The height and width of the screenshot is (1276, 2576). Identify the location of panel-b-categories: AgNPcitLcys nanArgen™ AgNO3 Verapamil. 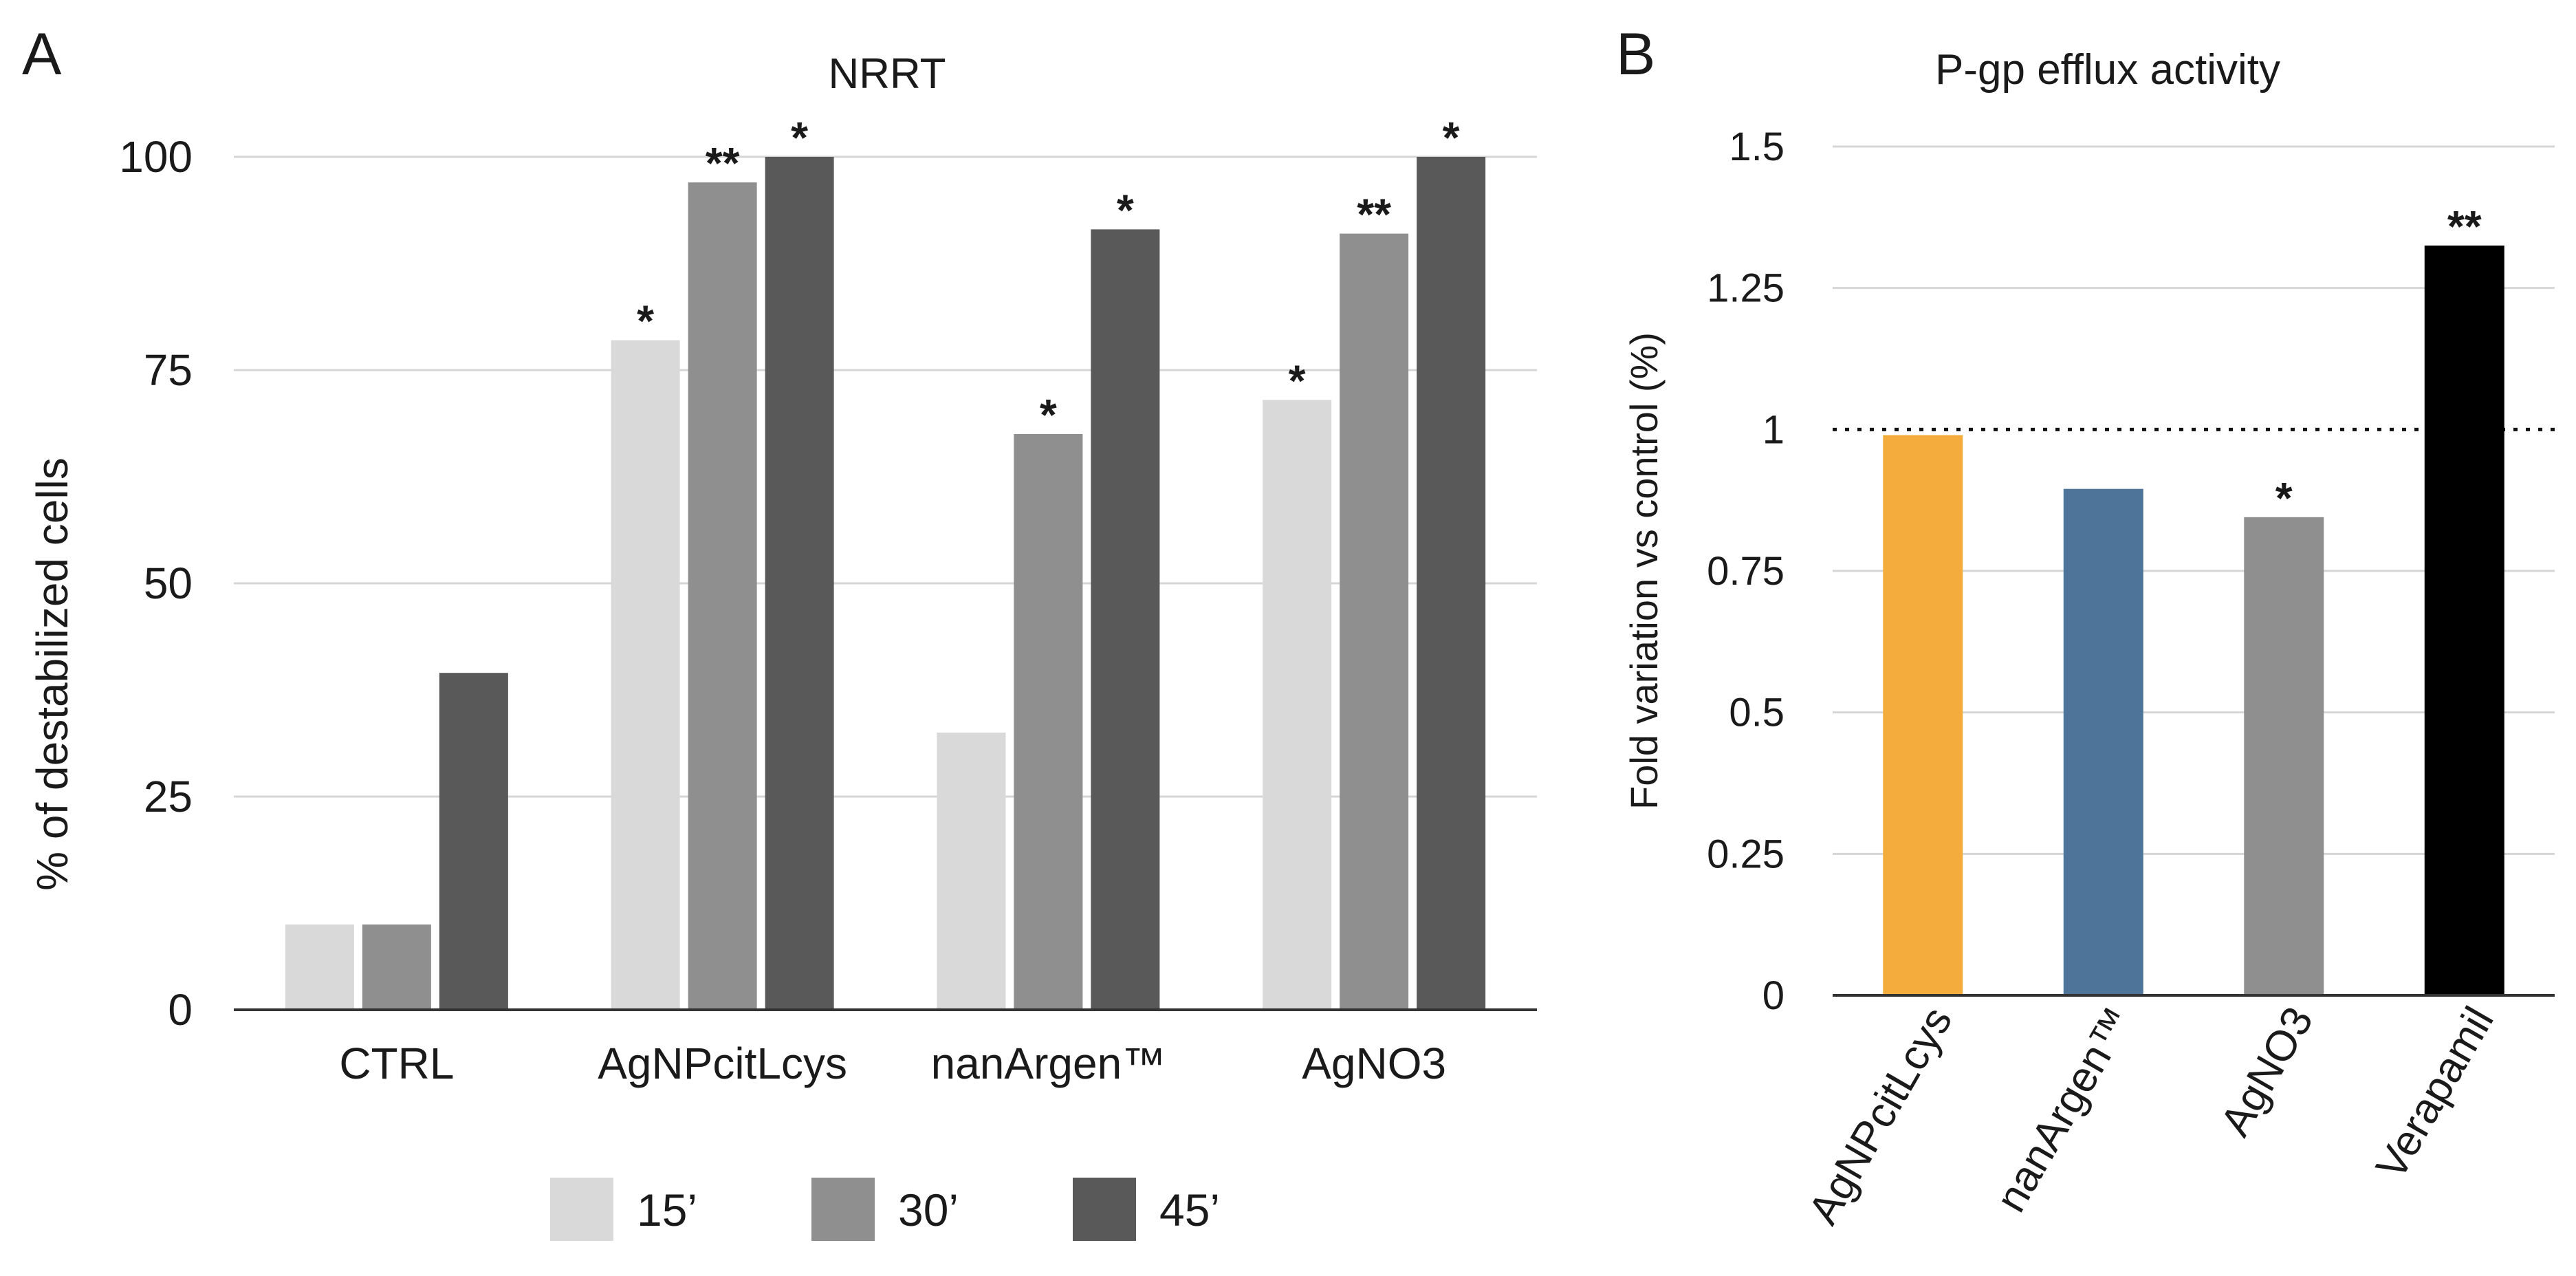
(2151, 1116).